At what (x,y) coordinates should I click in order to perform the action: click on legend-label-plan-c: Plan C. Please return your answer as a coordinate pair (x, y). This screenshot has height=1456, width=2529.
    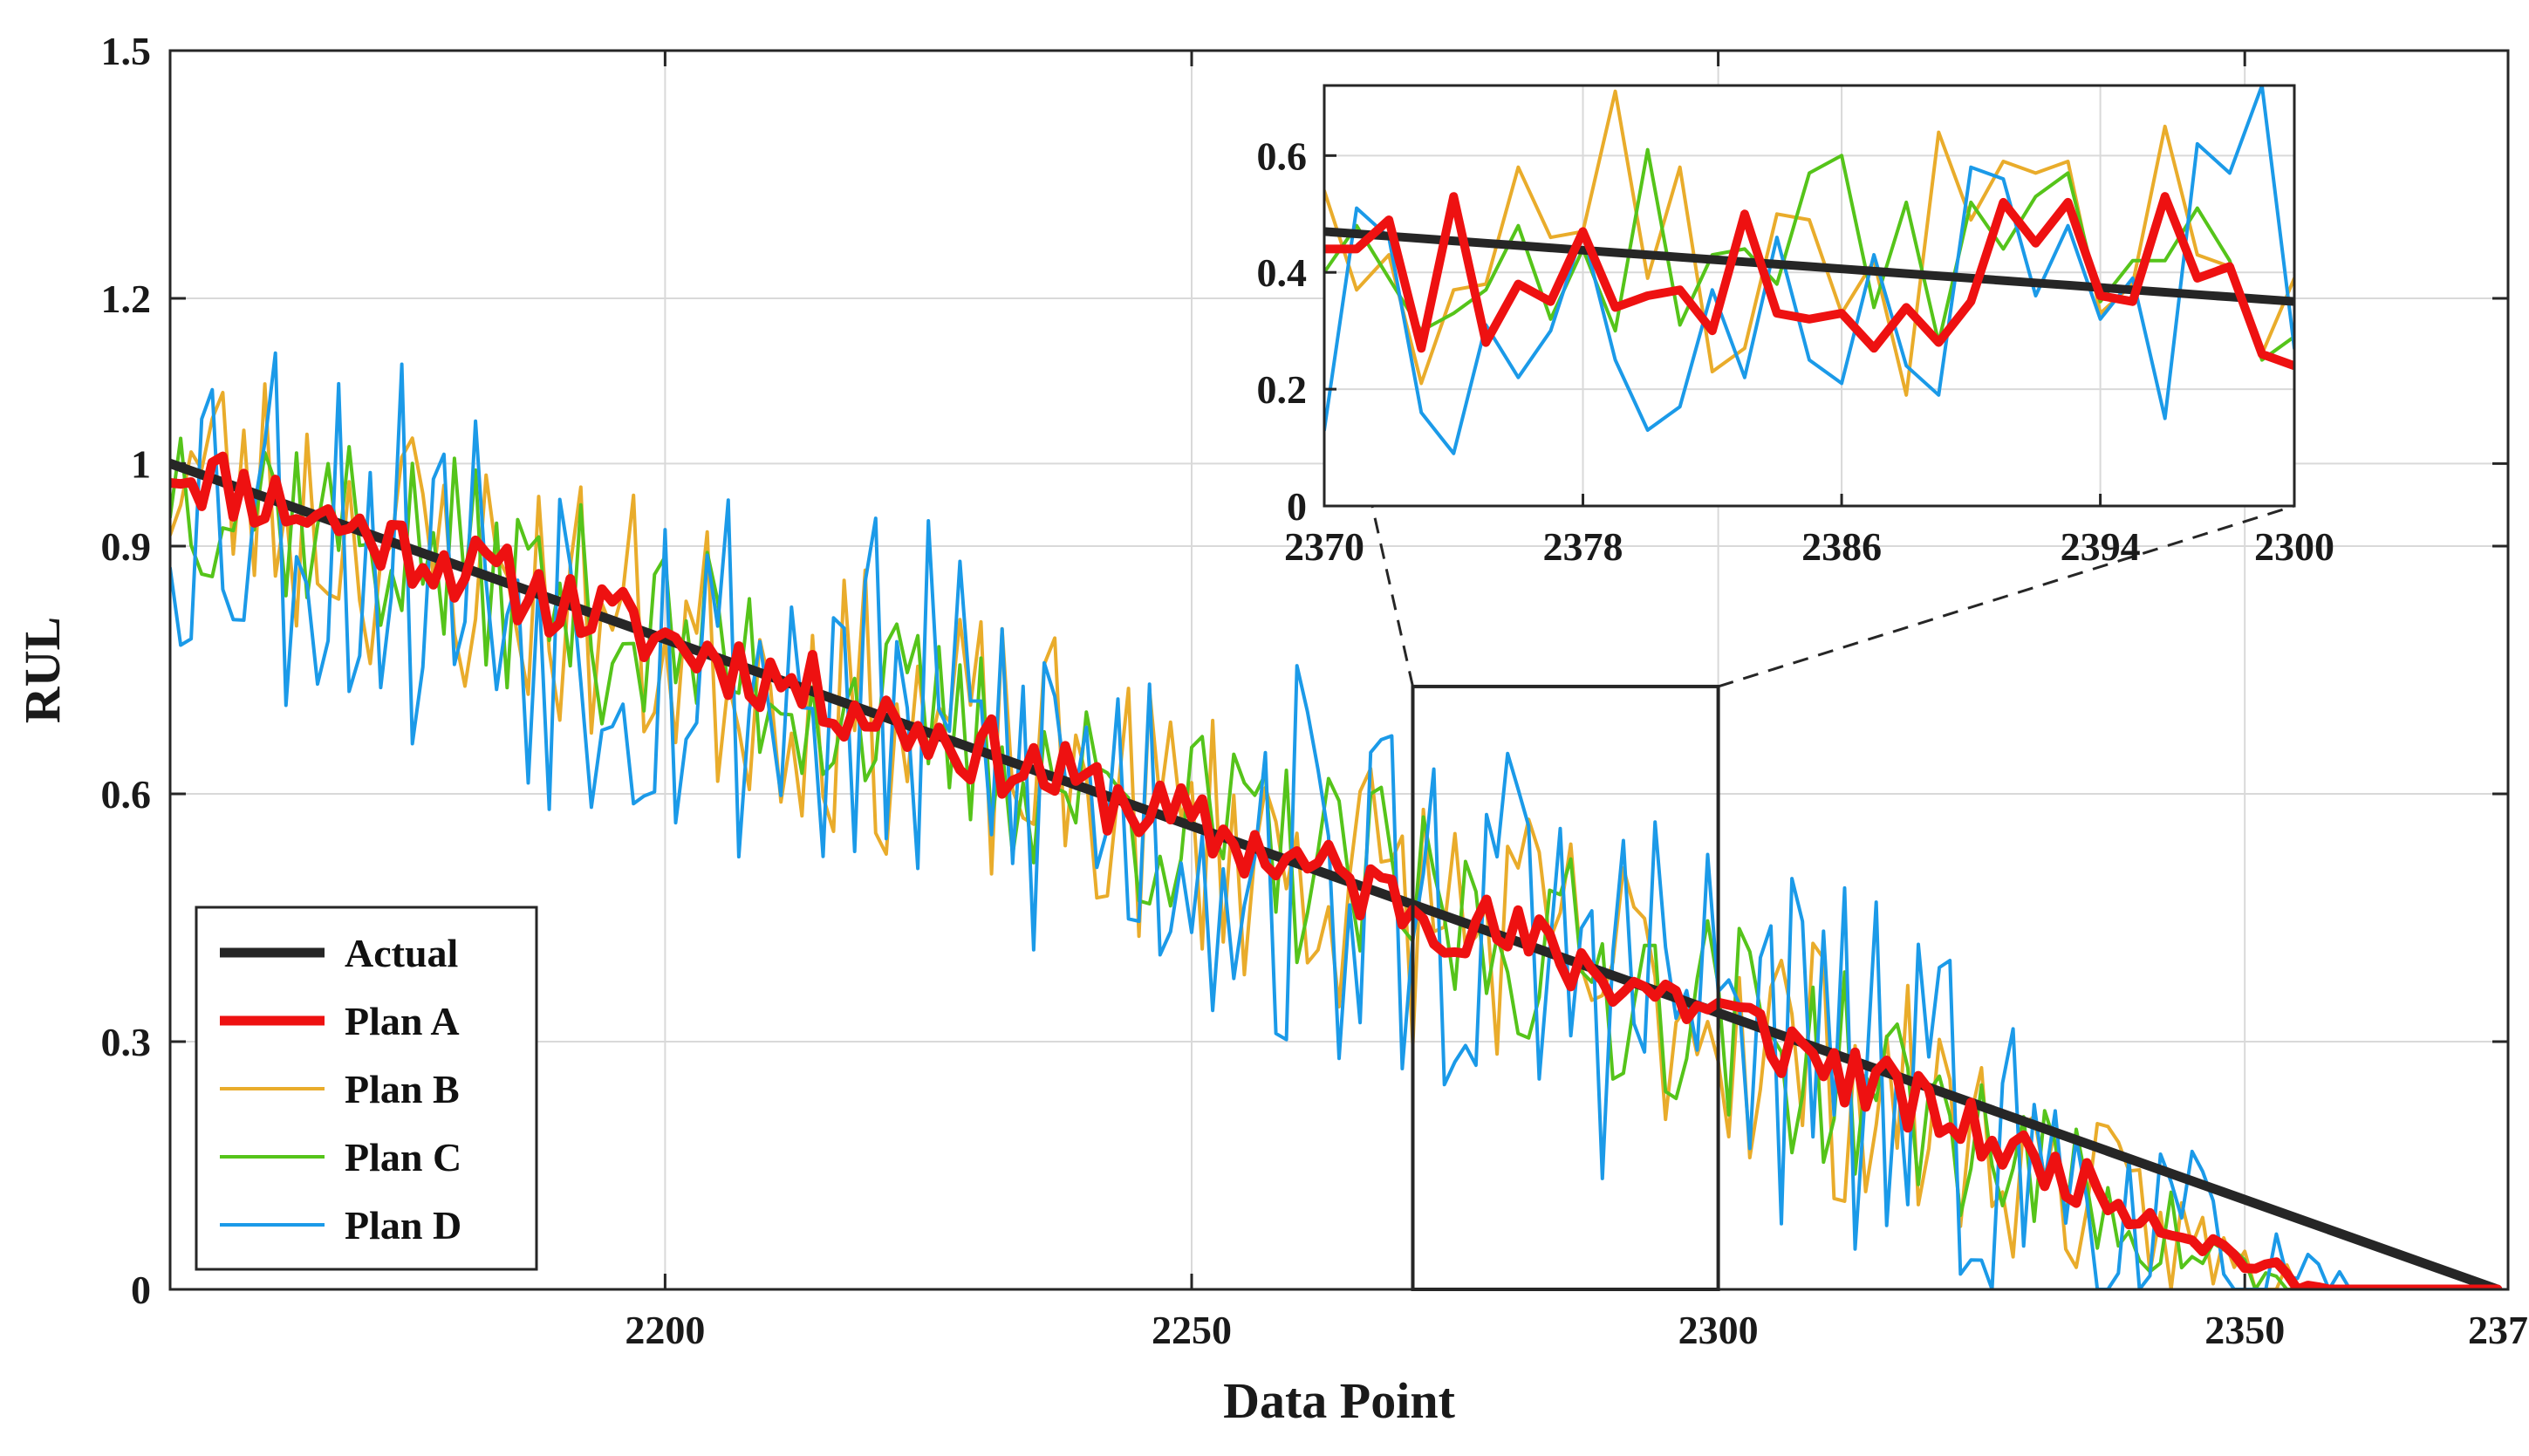
    Looking at the image, I should click on (403, 1157).